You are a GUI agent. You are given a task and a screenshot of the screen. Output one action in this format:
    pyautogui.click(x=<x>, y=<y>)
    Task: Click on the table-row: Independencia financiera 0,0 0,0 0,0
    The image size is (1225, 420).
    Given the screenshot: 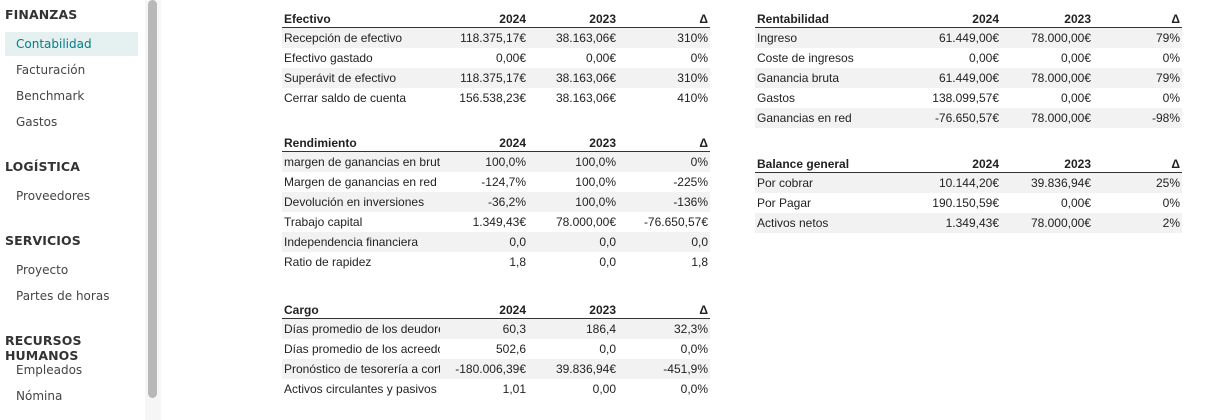 What is the action you would take?
    pyautogui.click(x=496, y=242)
    